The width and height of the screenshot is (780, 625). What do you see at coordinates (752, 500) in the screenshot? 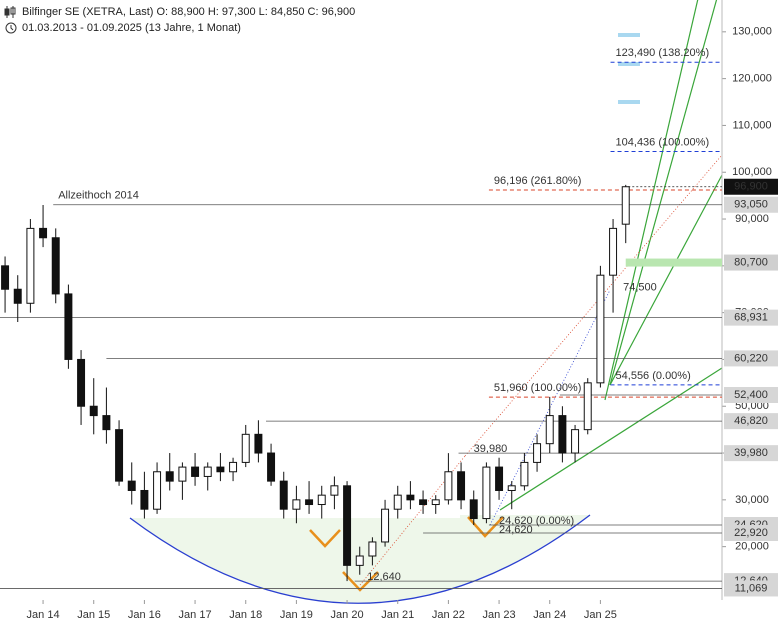
I see `y-tick-label: 30,000` at bounding box center [752, 500].